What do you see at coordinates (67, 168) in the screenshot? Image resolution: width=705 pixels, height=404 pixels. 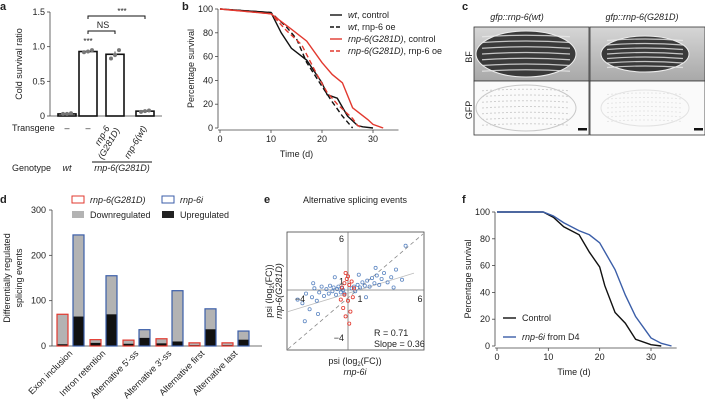 I see `a-genotype-wt: wt` at bounding box center [67, 168].